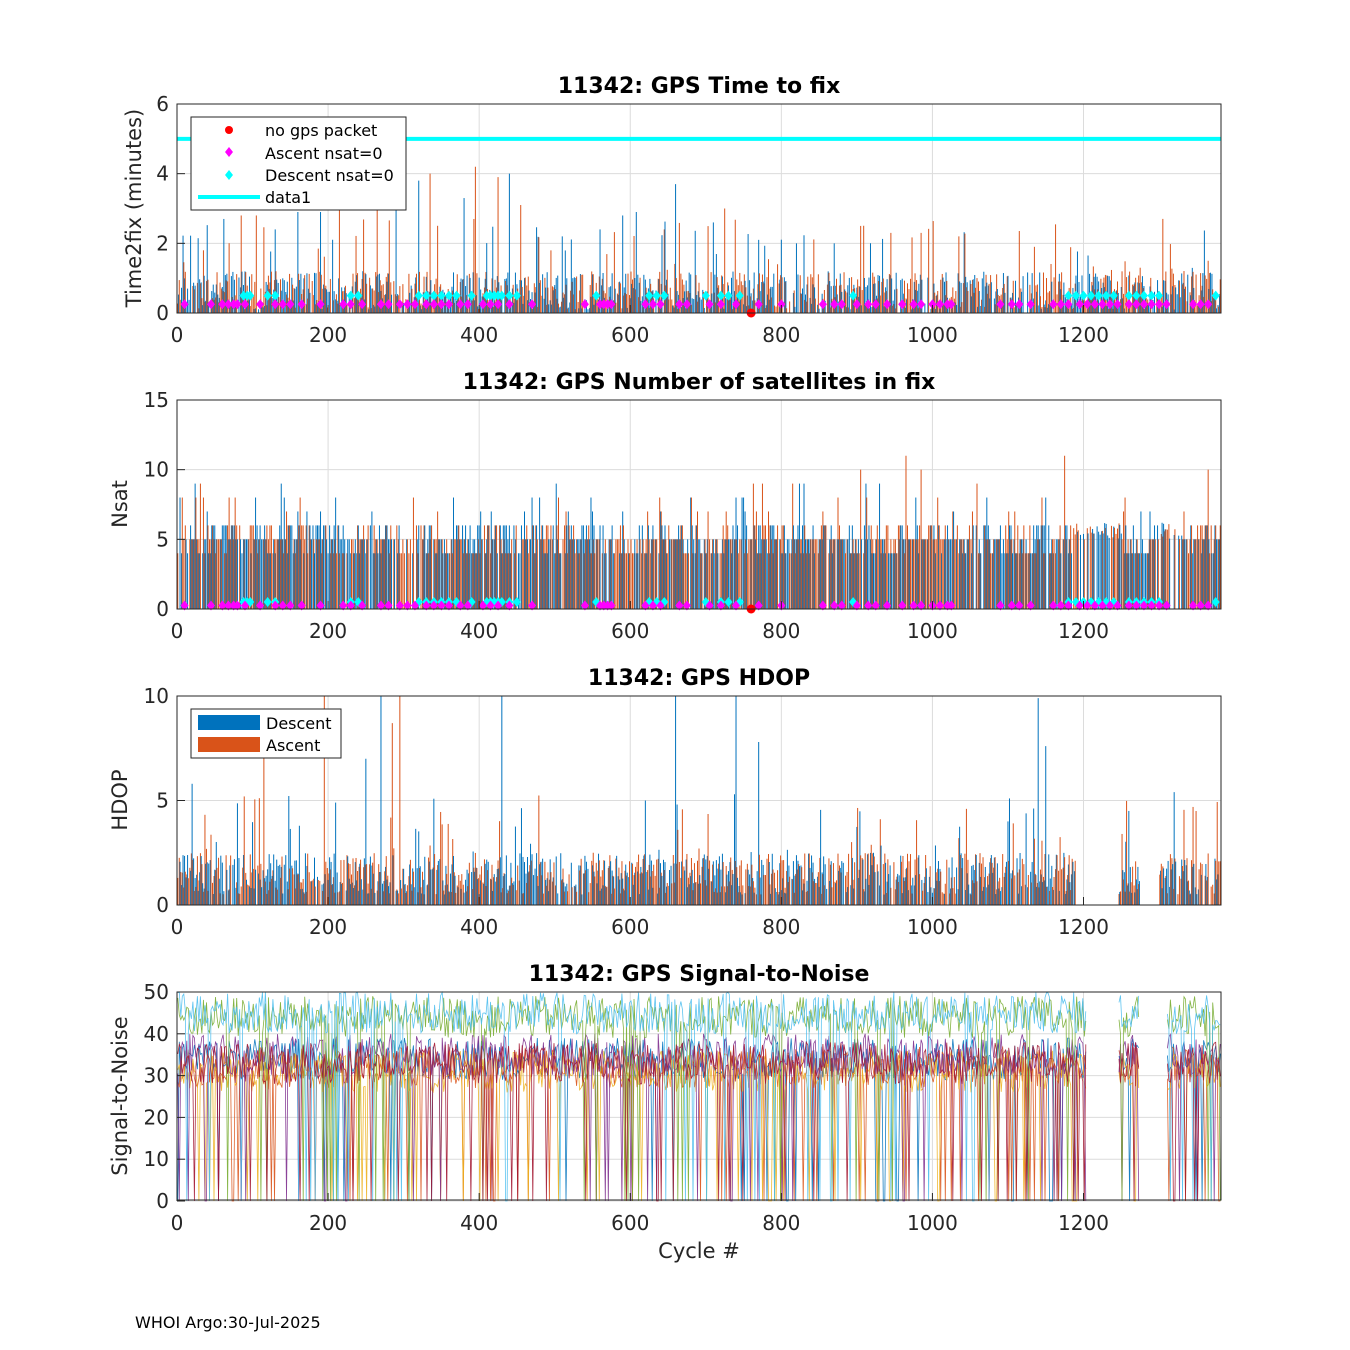 Image resolution: width=1350 pixels, height=1350 pixels. I want to click on x-tick-label: 200, so click(328, 927).